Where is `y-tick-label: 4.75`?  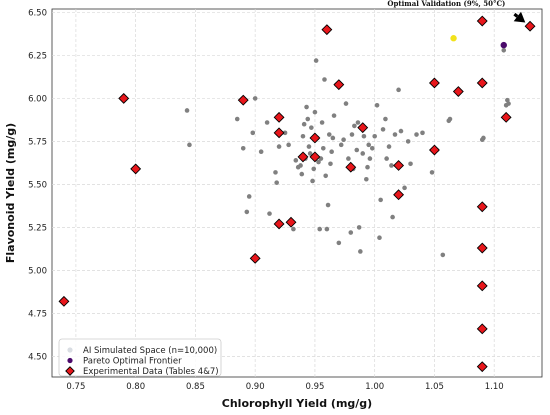
y-tick-label: 4.75 is located at coordinates (37, 314).